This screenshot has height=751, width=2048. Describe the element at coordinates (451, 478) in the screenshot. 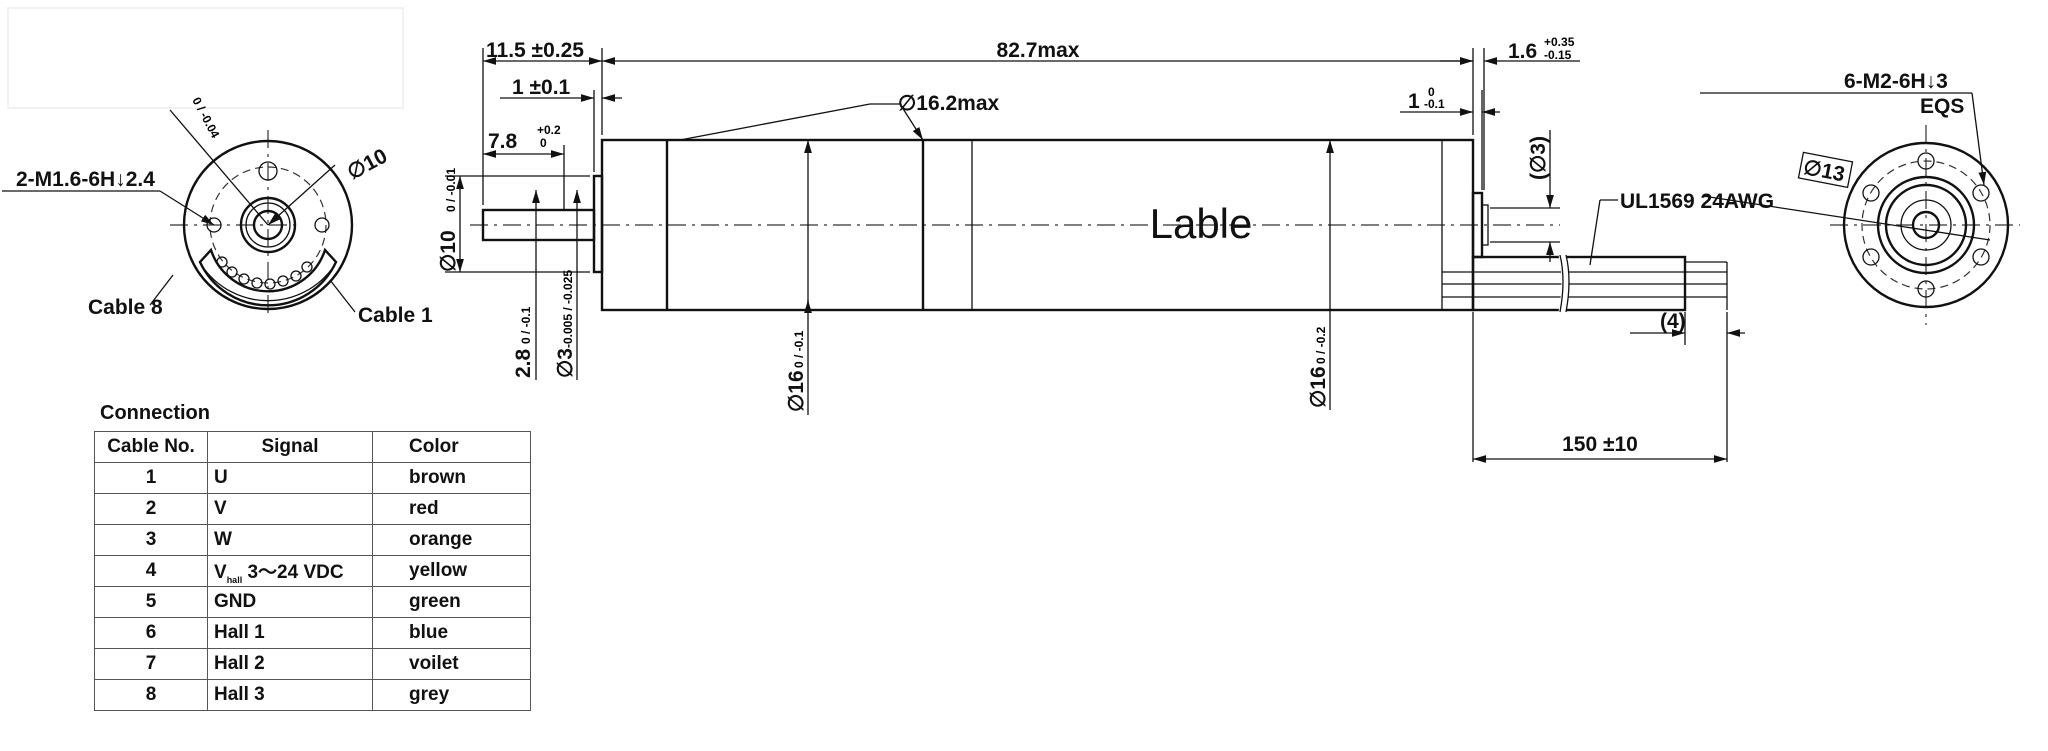

I see `color: brown` at that location.